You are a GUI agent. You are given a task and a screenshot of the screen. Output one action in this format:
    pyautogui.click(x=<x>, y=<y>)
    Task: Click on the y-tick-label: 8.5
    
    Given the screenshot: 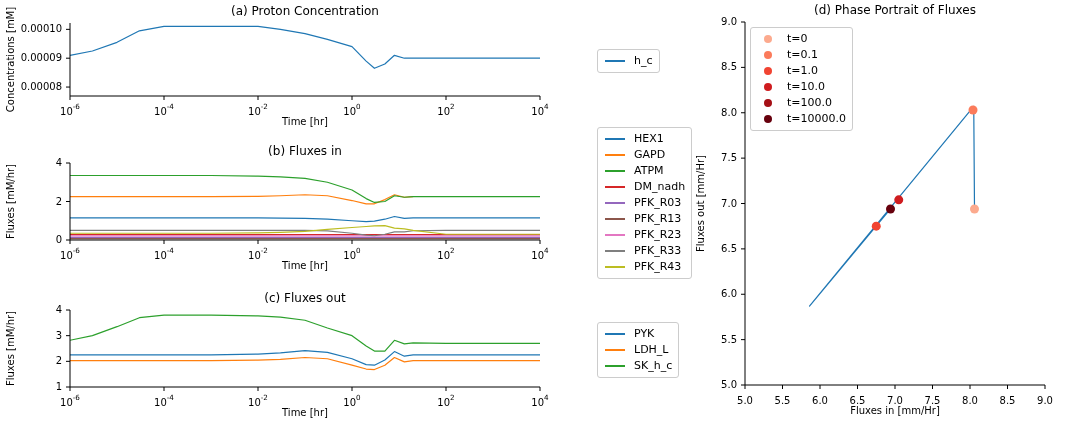 What is the action you would take?
    pyautogui.click(x=729, y=67)
    